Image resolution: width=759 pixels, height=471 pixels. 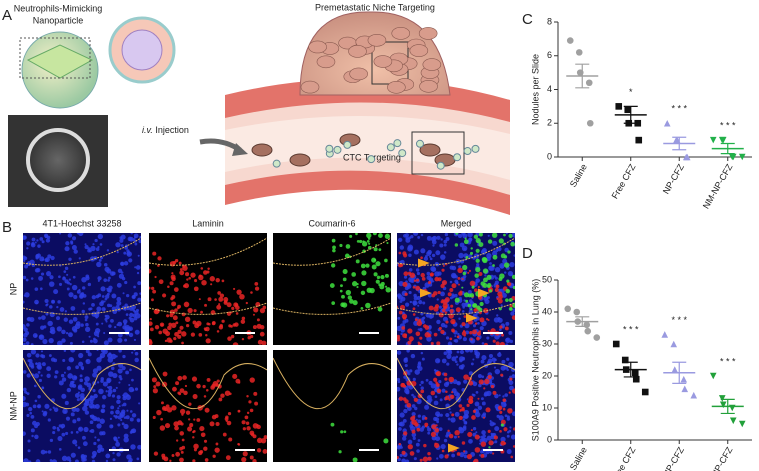 I want to click on data-point, so click(x=687, y=157).